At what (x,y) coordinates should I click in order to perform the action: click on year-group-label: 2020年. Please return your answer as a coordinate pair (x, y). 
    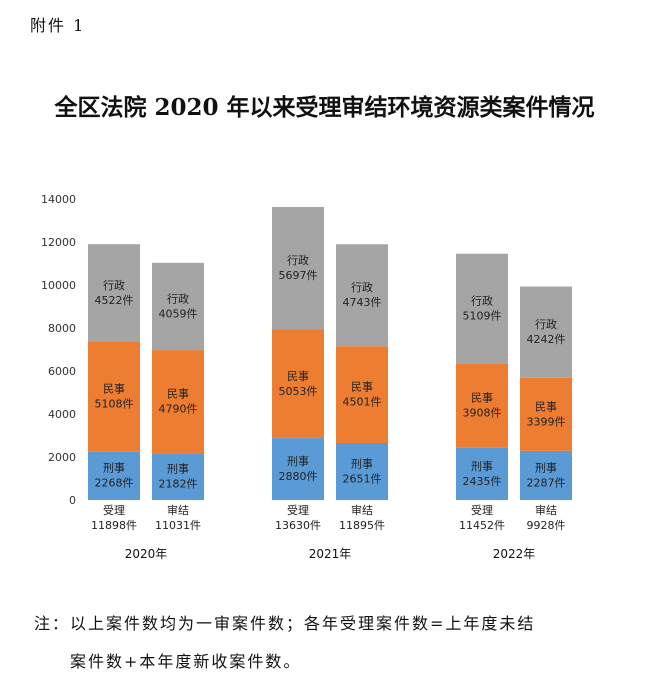
    Looking at the image, I should click on (146, 554).